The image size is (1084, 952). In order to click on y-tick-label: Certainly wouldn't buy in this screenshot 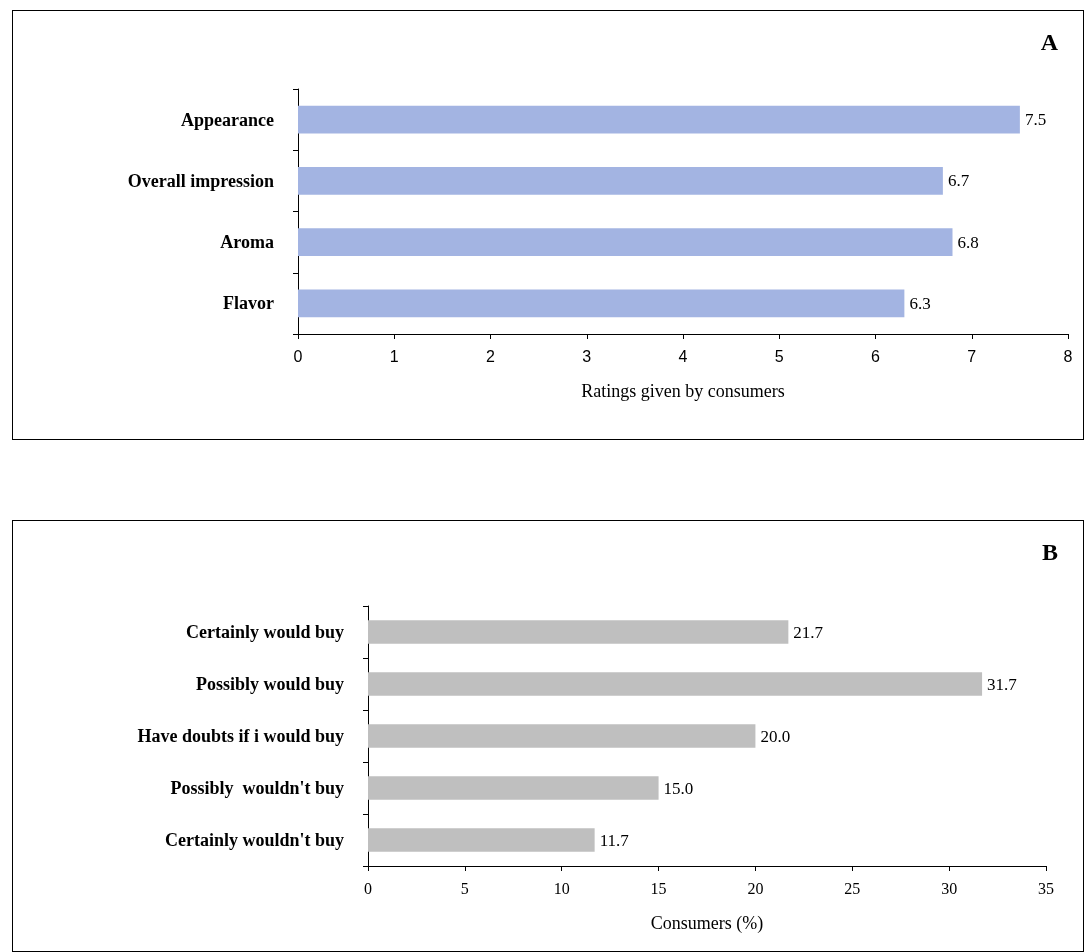, I will do `click(254, 840)`.